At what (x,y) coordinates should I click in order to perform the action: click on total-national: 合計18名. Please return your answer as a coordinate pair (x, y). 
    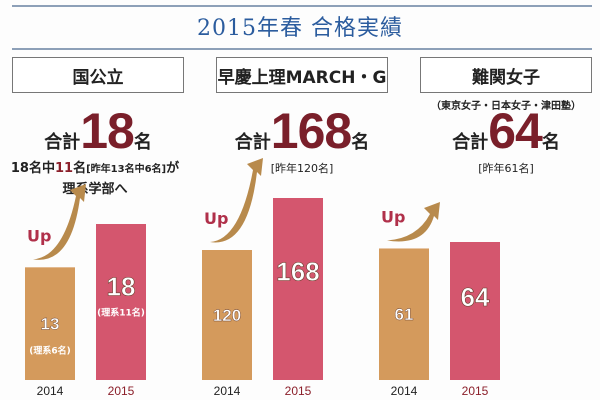
    Looking at the image, I should click on (98, 131).